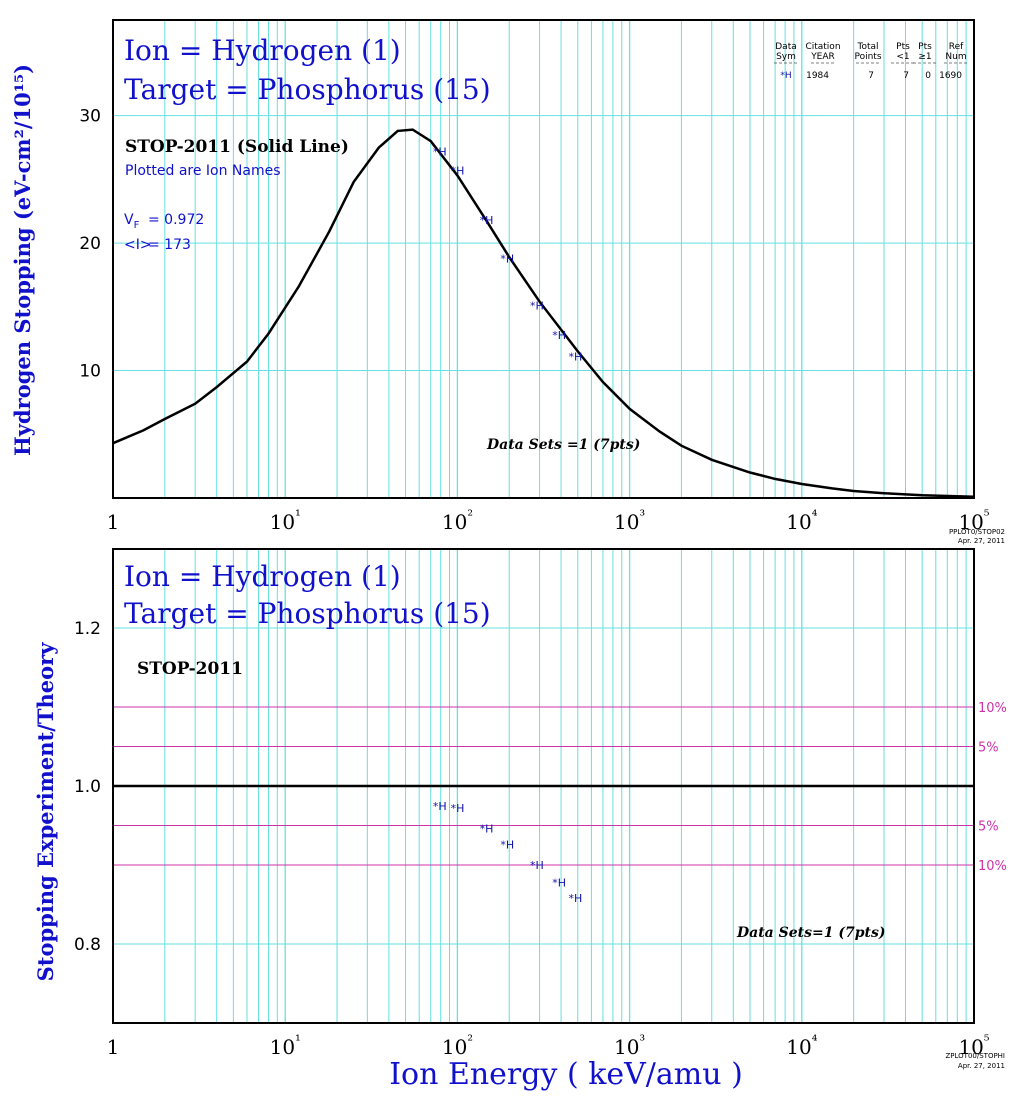  I want to click on y-tick-label: 1.2, so click(87, 629).